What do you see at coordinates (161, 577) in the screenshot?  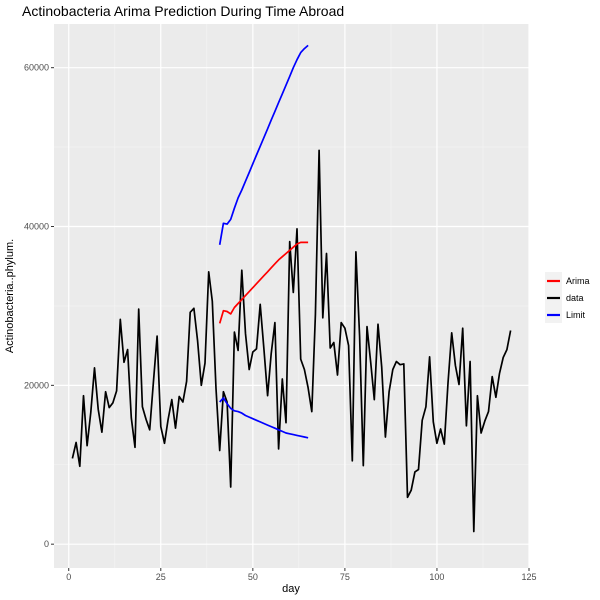 I see `x-tick-label: 25` at bounding box center [161, 577].